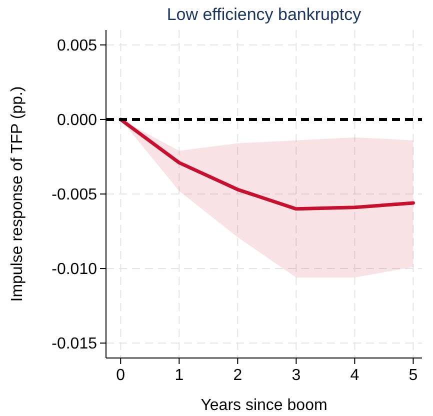 The width and height of the screenshot is (433, 416). I want to click on chart-title: Low efficiency bankruptcy, so click(264, 14).